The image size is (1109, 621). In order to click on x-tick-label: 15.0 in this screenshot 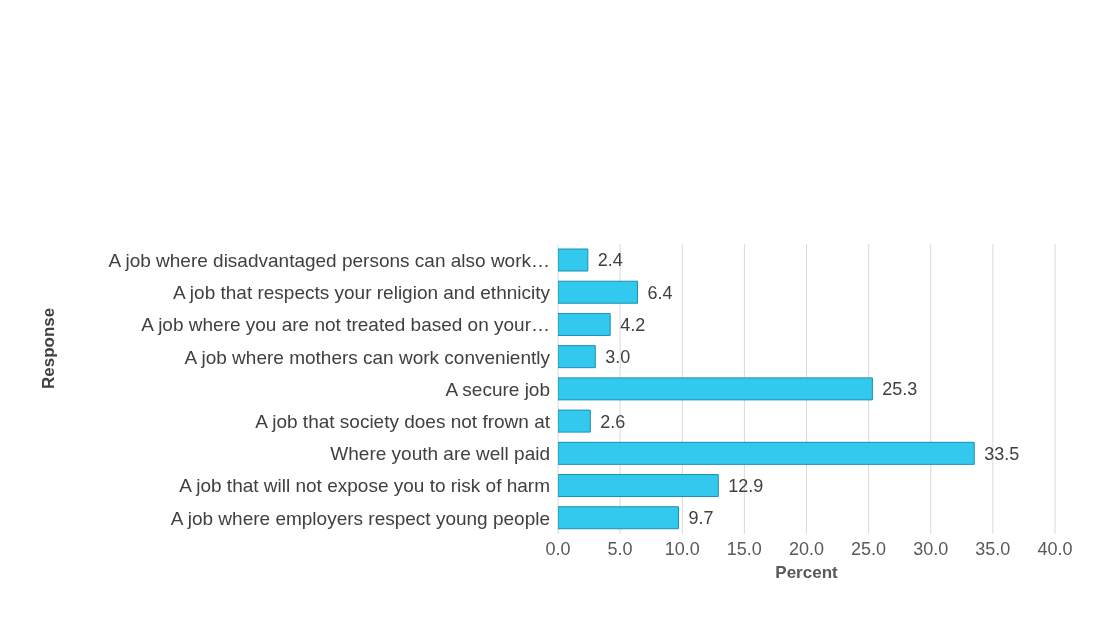, I will do `click(744, 548)`.